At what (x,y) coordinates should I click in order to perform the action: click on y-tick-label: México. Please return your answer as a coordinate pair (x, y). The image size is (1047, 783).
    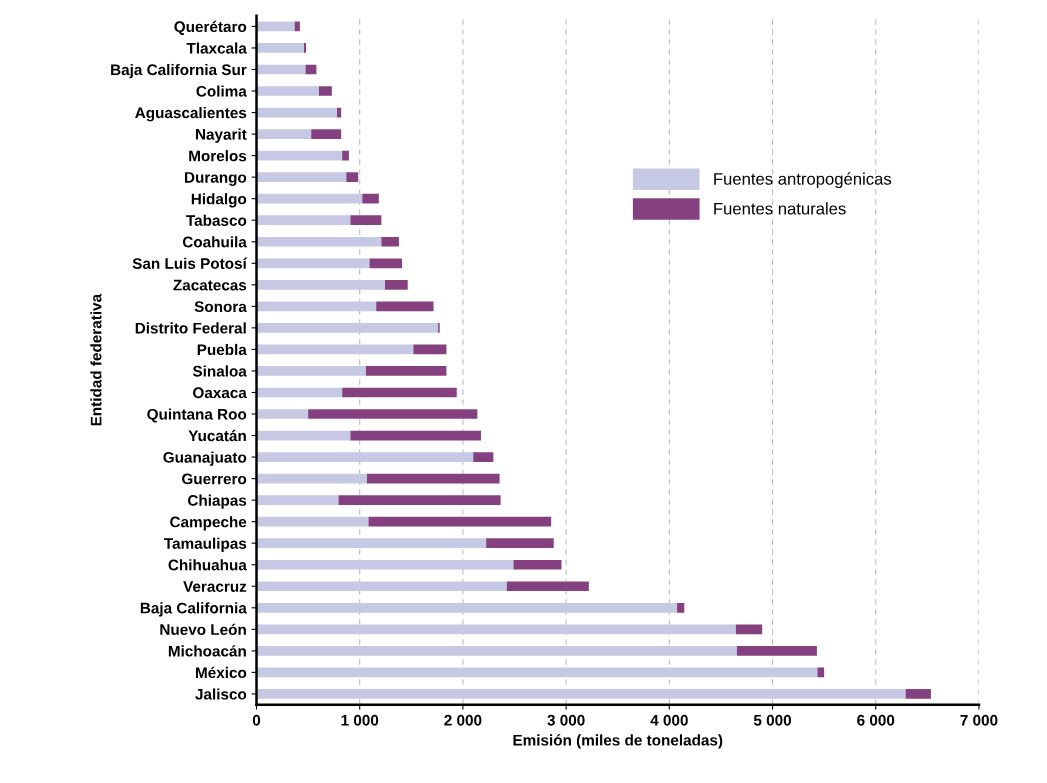
    Looking at the image, I should click on (221, 672).